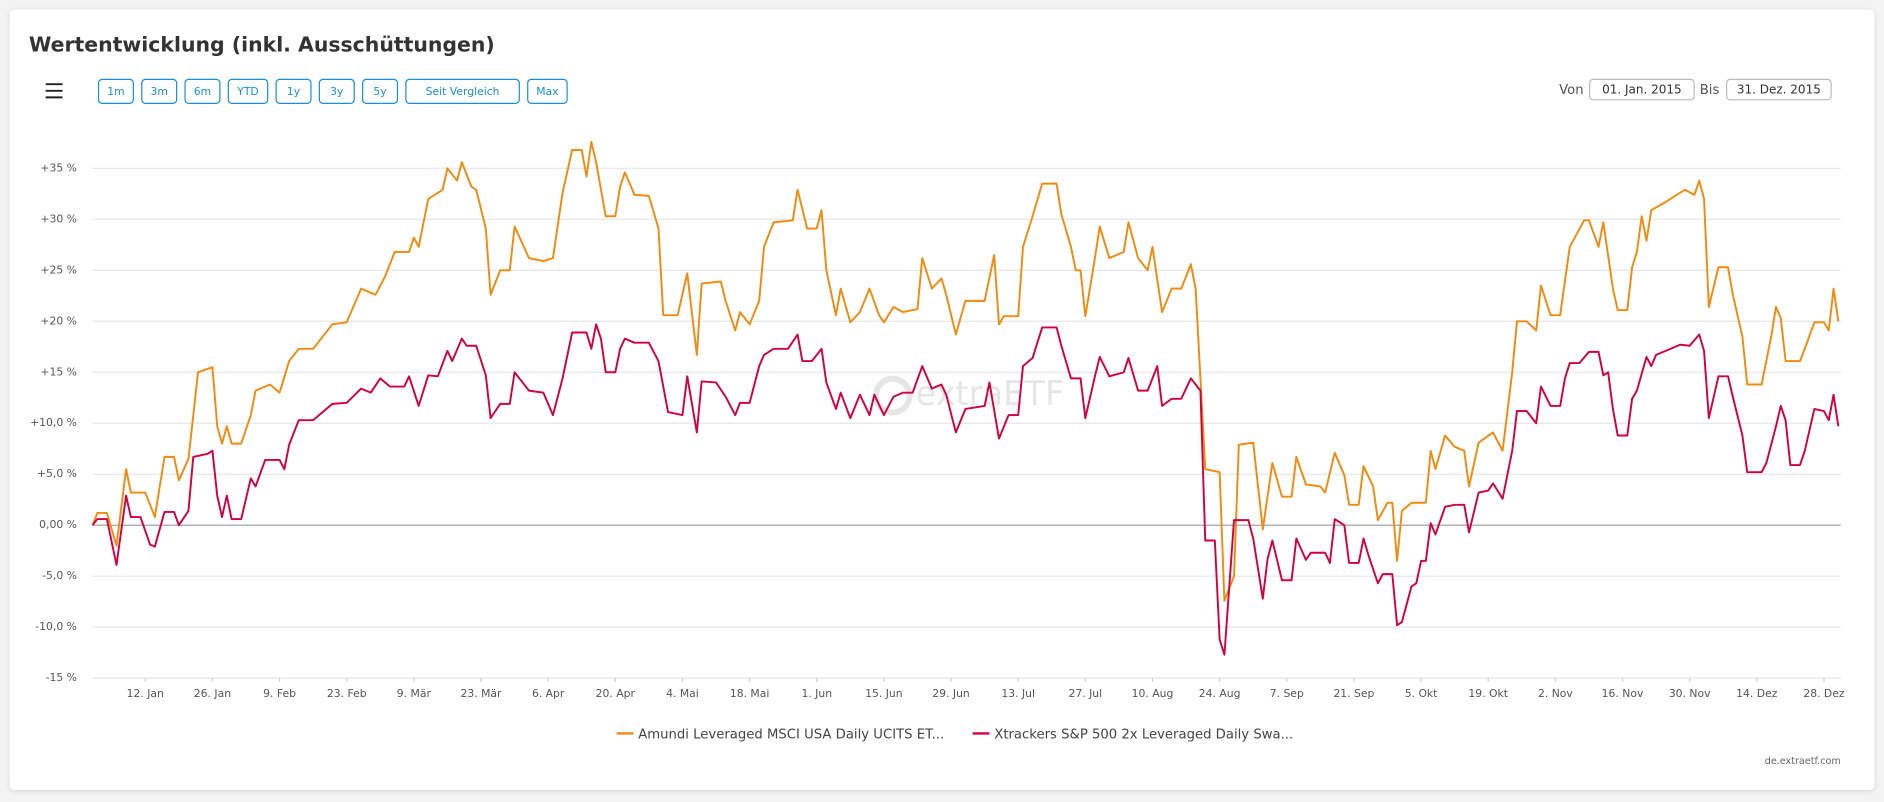 The image size is (1884, 802). What do you see at coordinates (1803, 761) in the screenshot?
I see `credits: de.extraetf.com` at bounding box center [1803, 761].